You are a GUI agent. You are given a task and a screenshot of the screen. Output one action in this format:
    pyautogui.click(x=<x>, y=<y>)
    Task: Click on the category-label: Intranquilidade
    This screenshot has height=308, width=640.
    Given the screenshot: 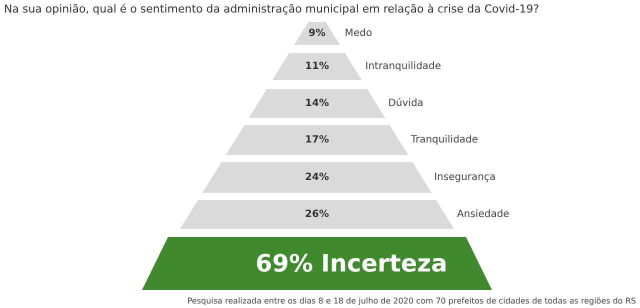 What is the action you would take?
    pyautogui.click(x=403, y=66)
    